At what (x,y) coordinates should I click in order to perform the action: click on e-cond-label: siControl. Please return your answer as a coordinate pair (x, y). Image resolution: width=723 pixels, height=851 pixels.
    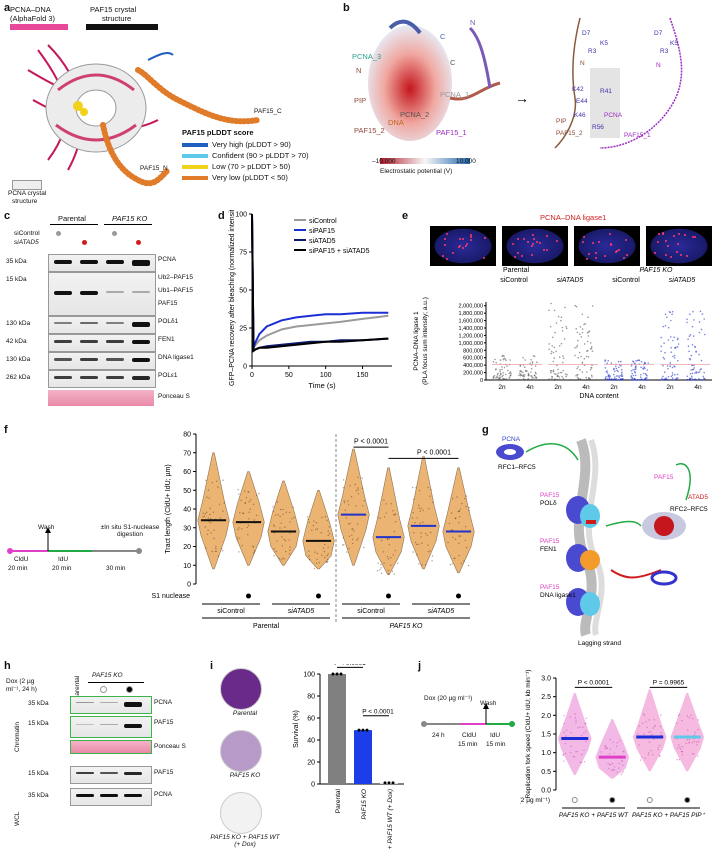
    Looking at the image, I should click on (626, 280).